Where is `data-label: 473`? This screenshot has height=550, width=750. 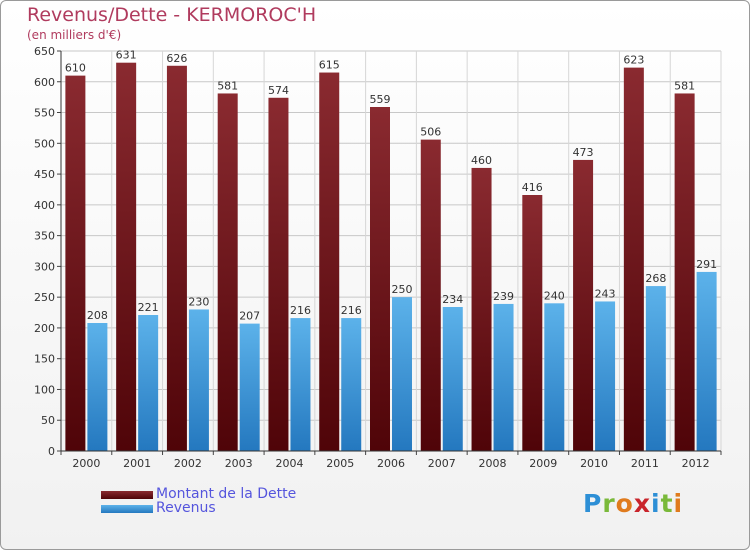
data-label: 473 is located at coordinates (583, 152).